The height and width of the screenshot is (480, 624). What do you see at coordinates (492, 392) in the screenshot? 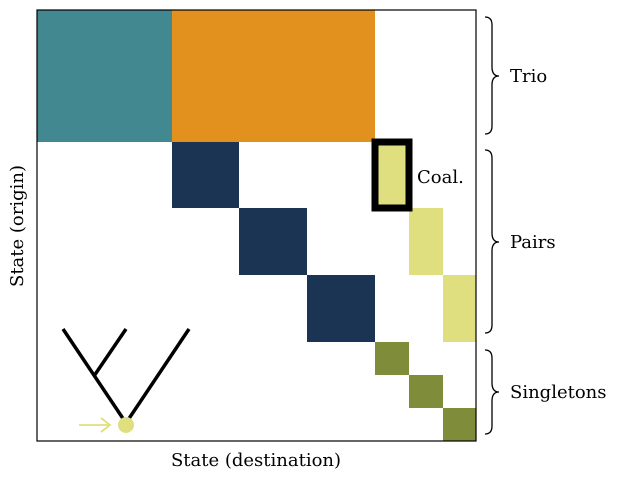
I see `singletons-brace-icon` at bounding box center [492, 392].